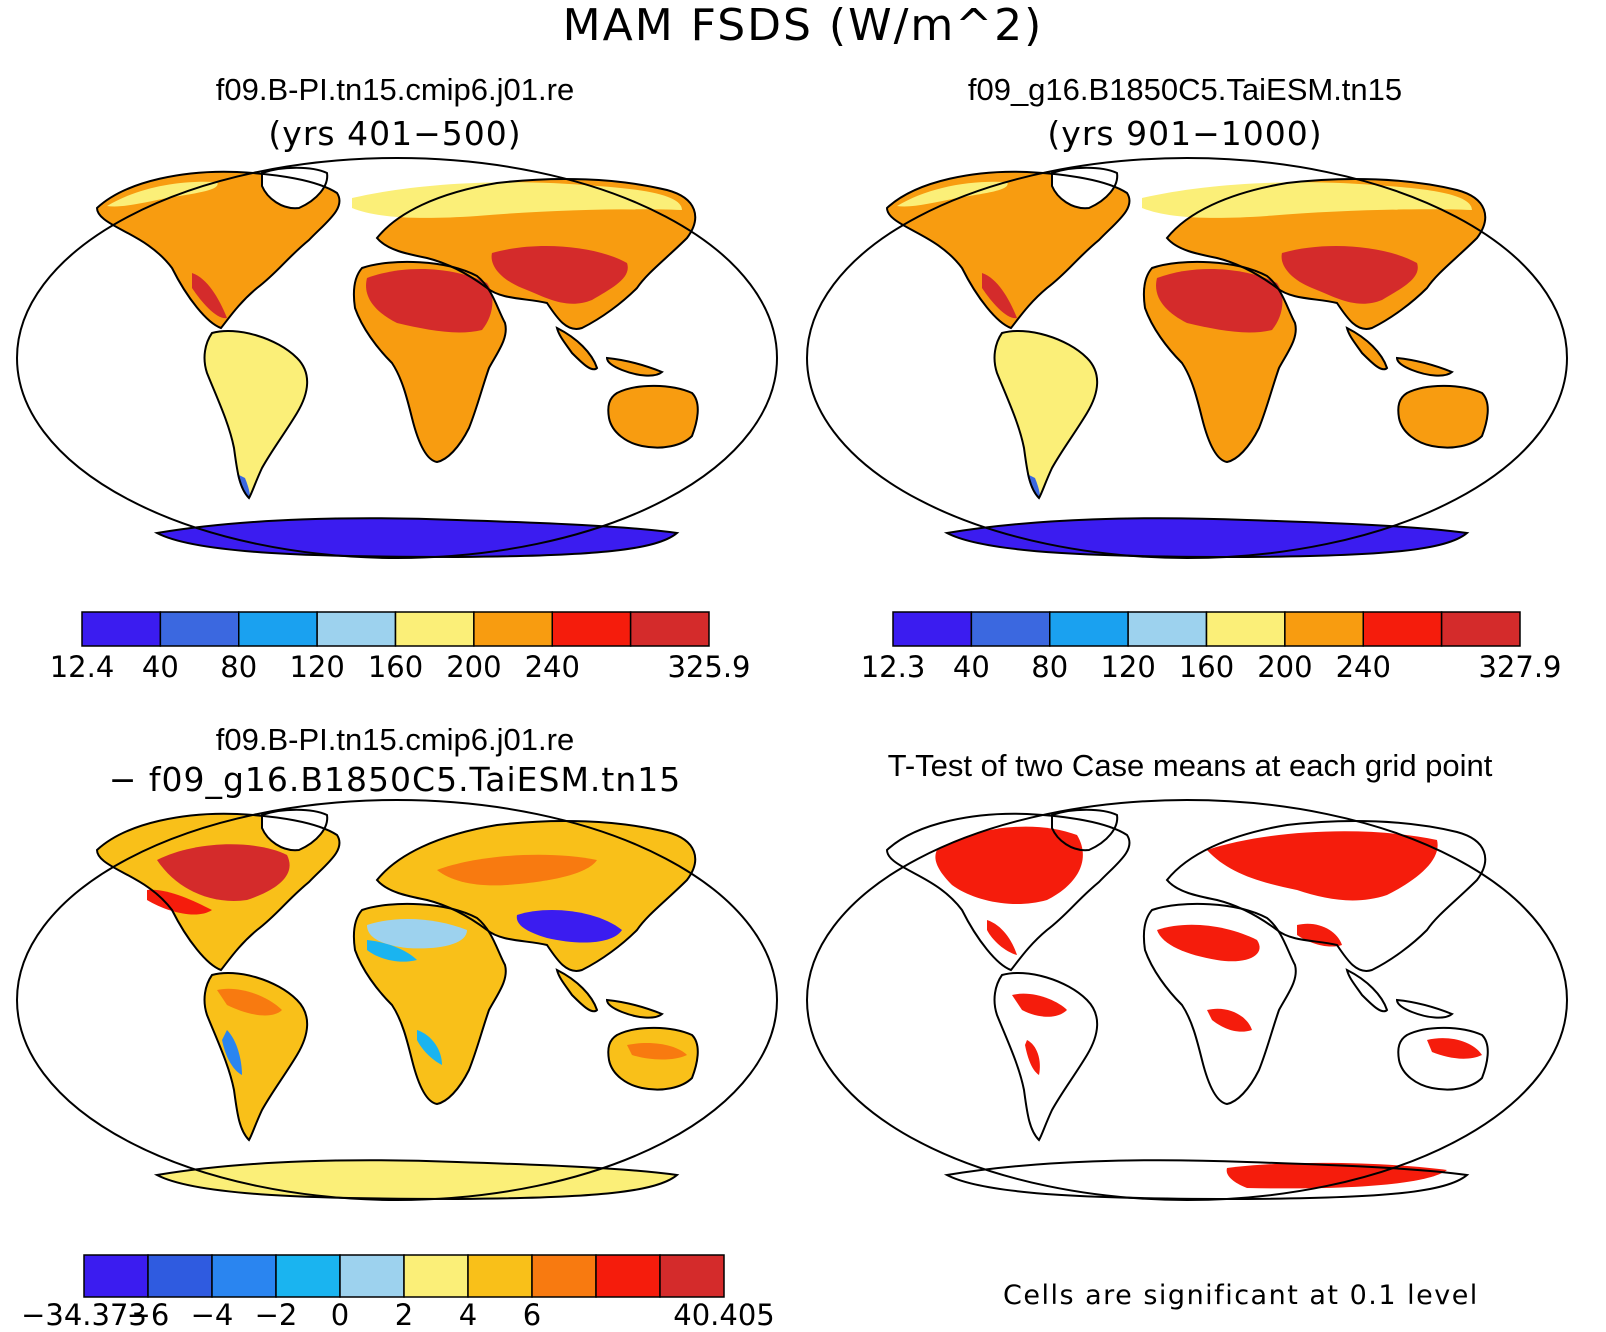 The image size is (1606, 1332). What do you see at coordinates (1241, 1295) in the screenshot?
I see `significance-note: Cells are significant at 0.1 level` at bounding box center [1241, 1295].